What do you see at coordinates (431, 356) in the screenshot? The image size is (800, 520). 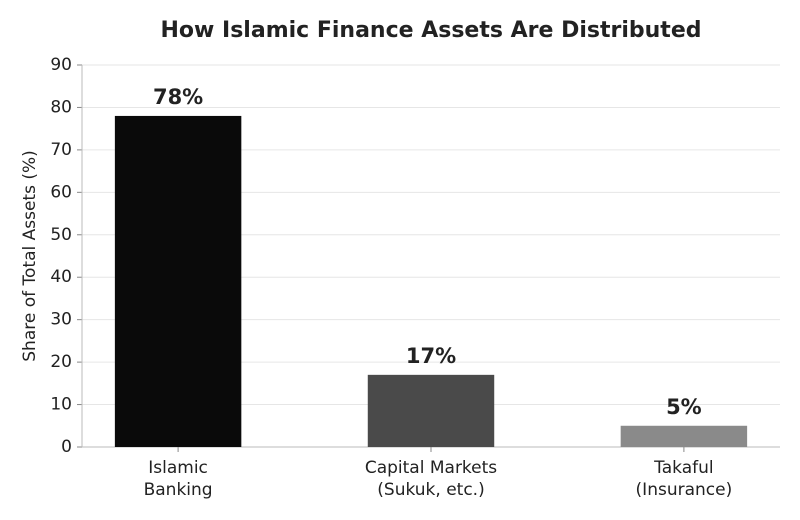 I see `value-label: 17%` at bounding box center [431, 356].